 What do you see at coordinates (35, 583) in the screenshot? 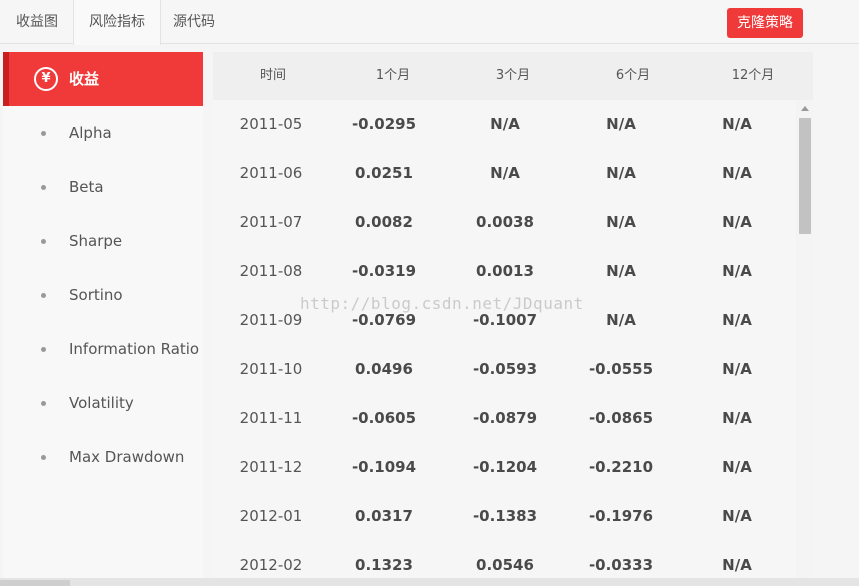
I see `horizontal-scroll-thumb` at bounding box center [35, 583].